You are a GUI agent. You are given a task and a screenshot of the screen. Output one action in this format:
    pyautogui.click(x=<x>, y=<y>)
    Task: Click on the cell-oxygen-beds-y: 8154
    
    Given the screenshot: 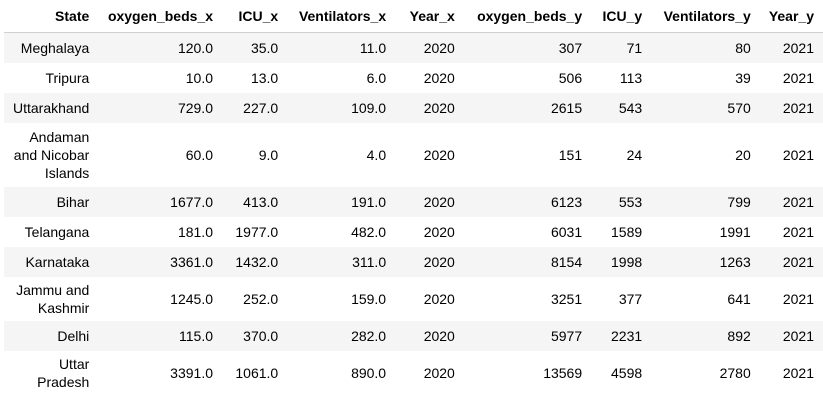 What is the action you would take?
    pyautogui.click(x=527, y=261)
    